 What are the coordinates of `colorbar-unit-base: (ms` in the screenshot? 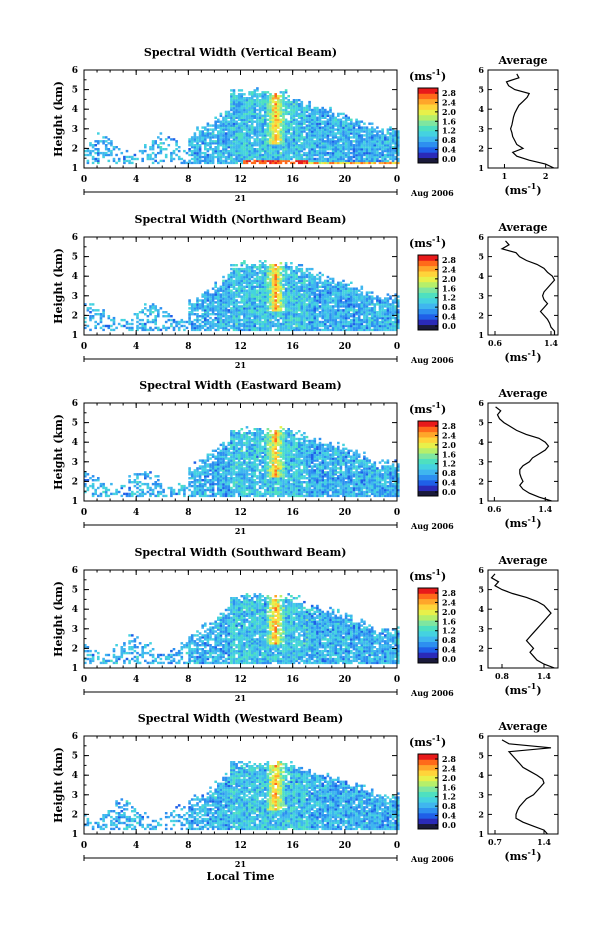 It's located at (420, 76).